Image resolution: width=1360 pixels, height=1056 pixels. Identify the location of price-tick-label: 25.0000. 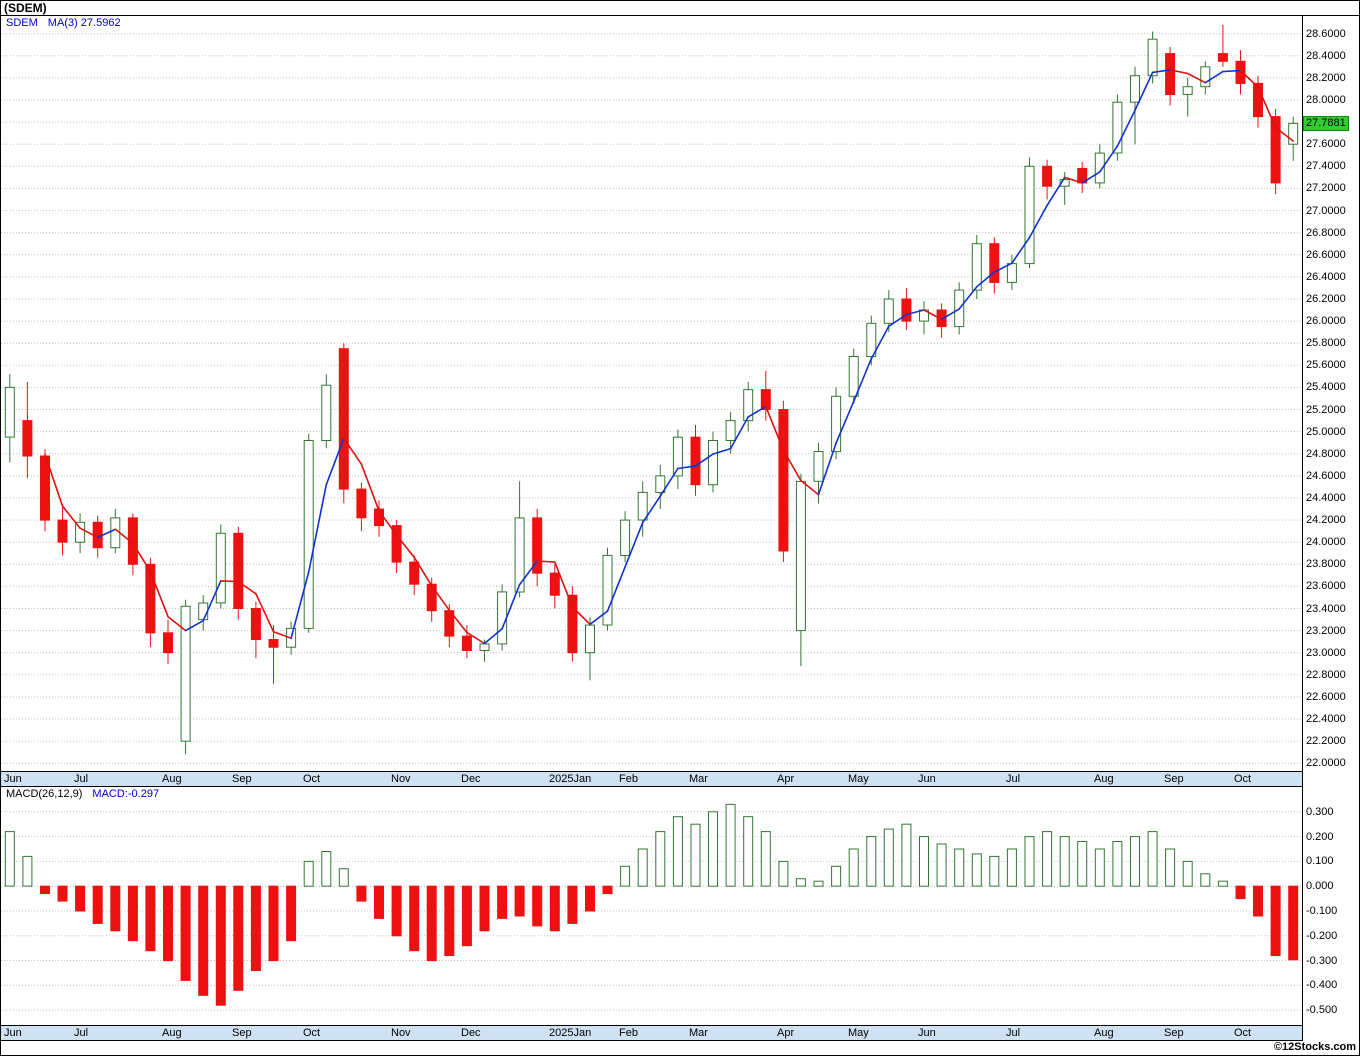
(1326, 432).